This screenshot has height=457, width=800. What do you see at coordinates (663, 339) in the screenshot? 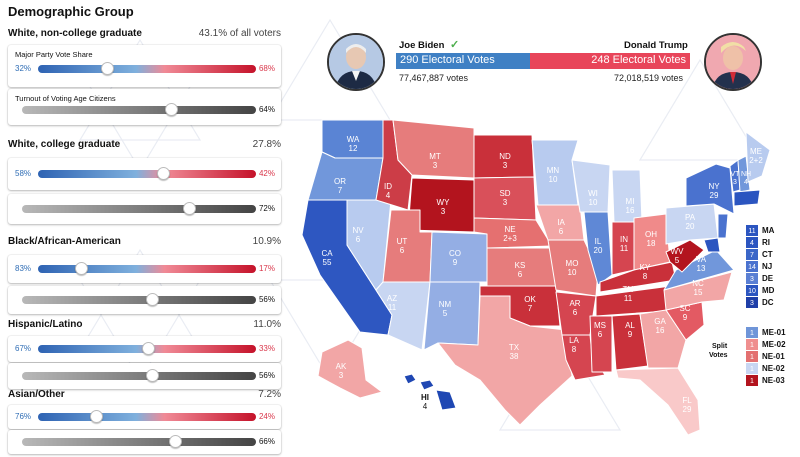
I see `state-ga` at bounding box center [663, 339].